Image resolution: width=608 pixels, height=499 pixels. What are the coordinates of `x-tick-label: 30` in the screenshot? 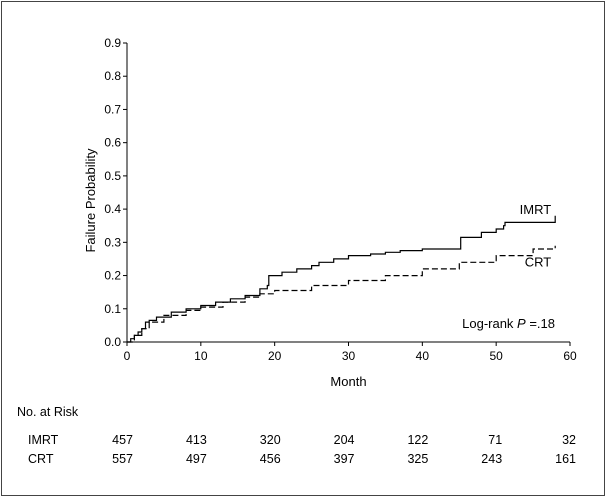 It's located at (349, 356).